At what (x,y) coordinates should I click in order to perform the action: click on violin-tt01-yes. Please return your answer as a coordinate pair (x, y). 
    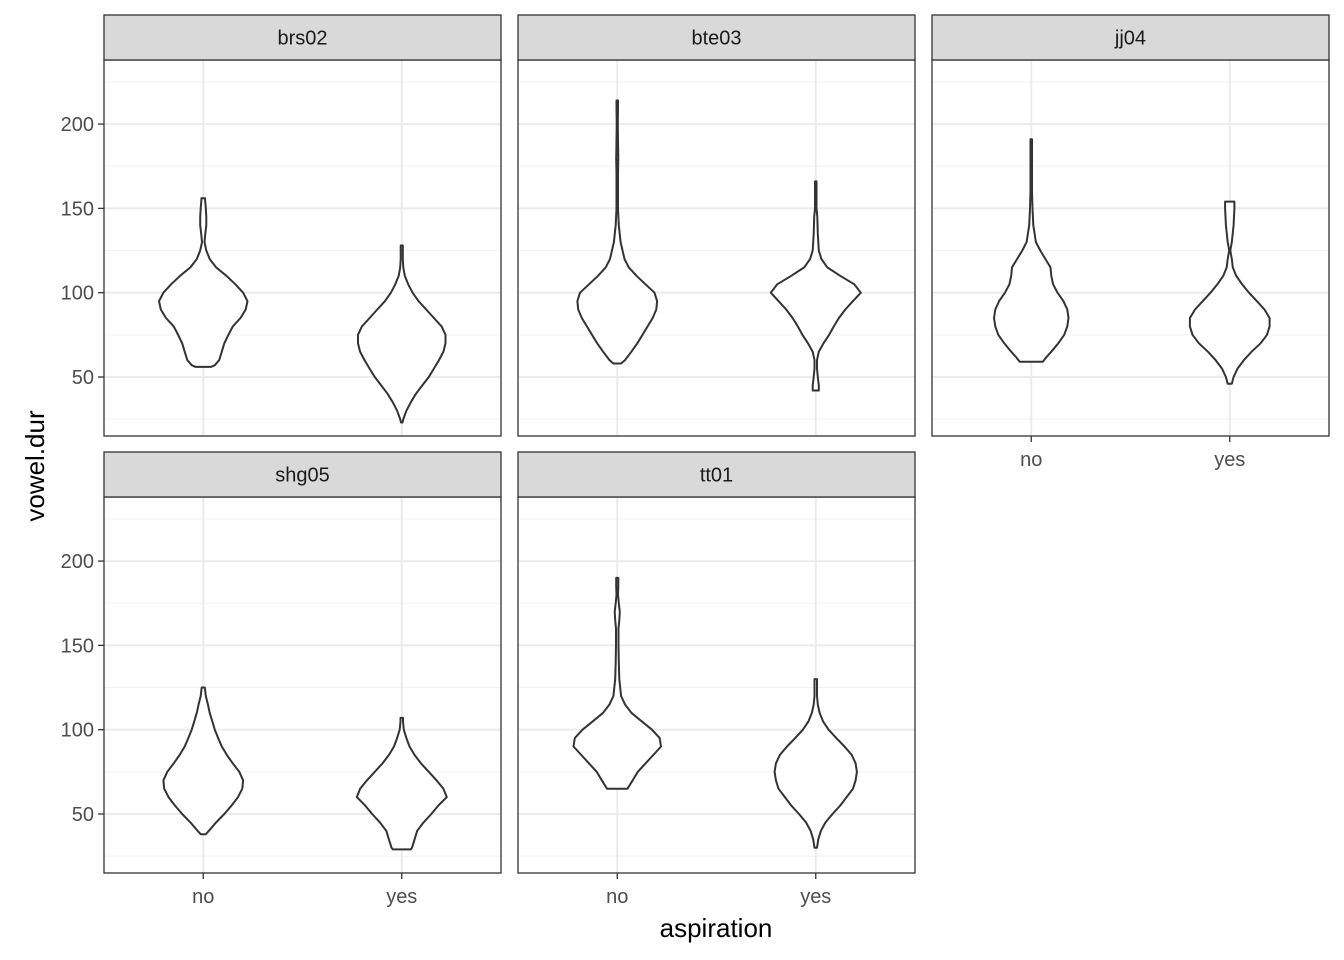
    Looking at the image, I should click on (815, 763).